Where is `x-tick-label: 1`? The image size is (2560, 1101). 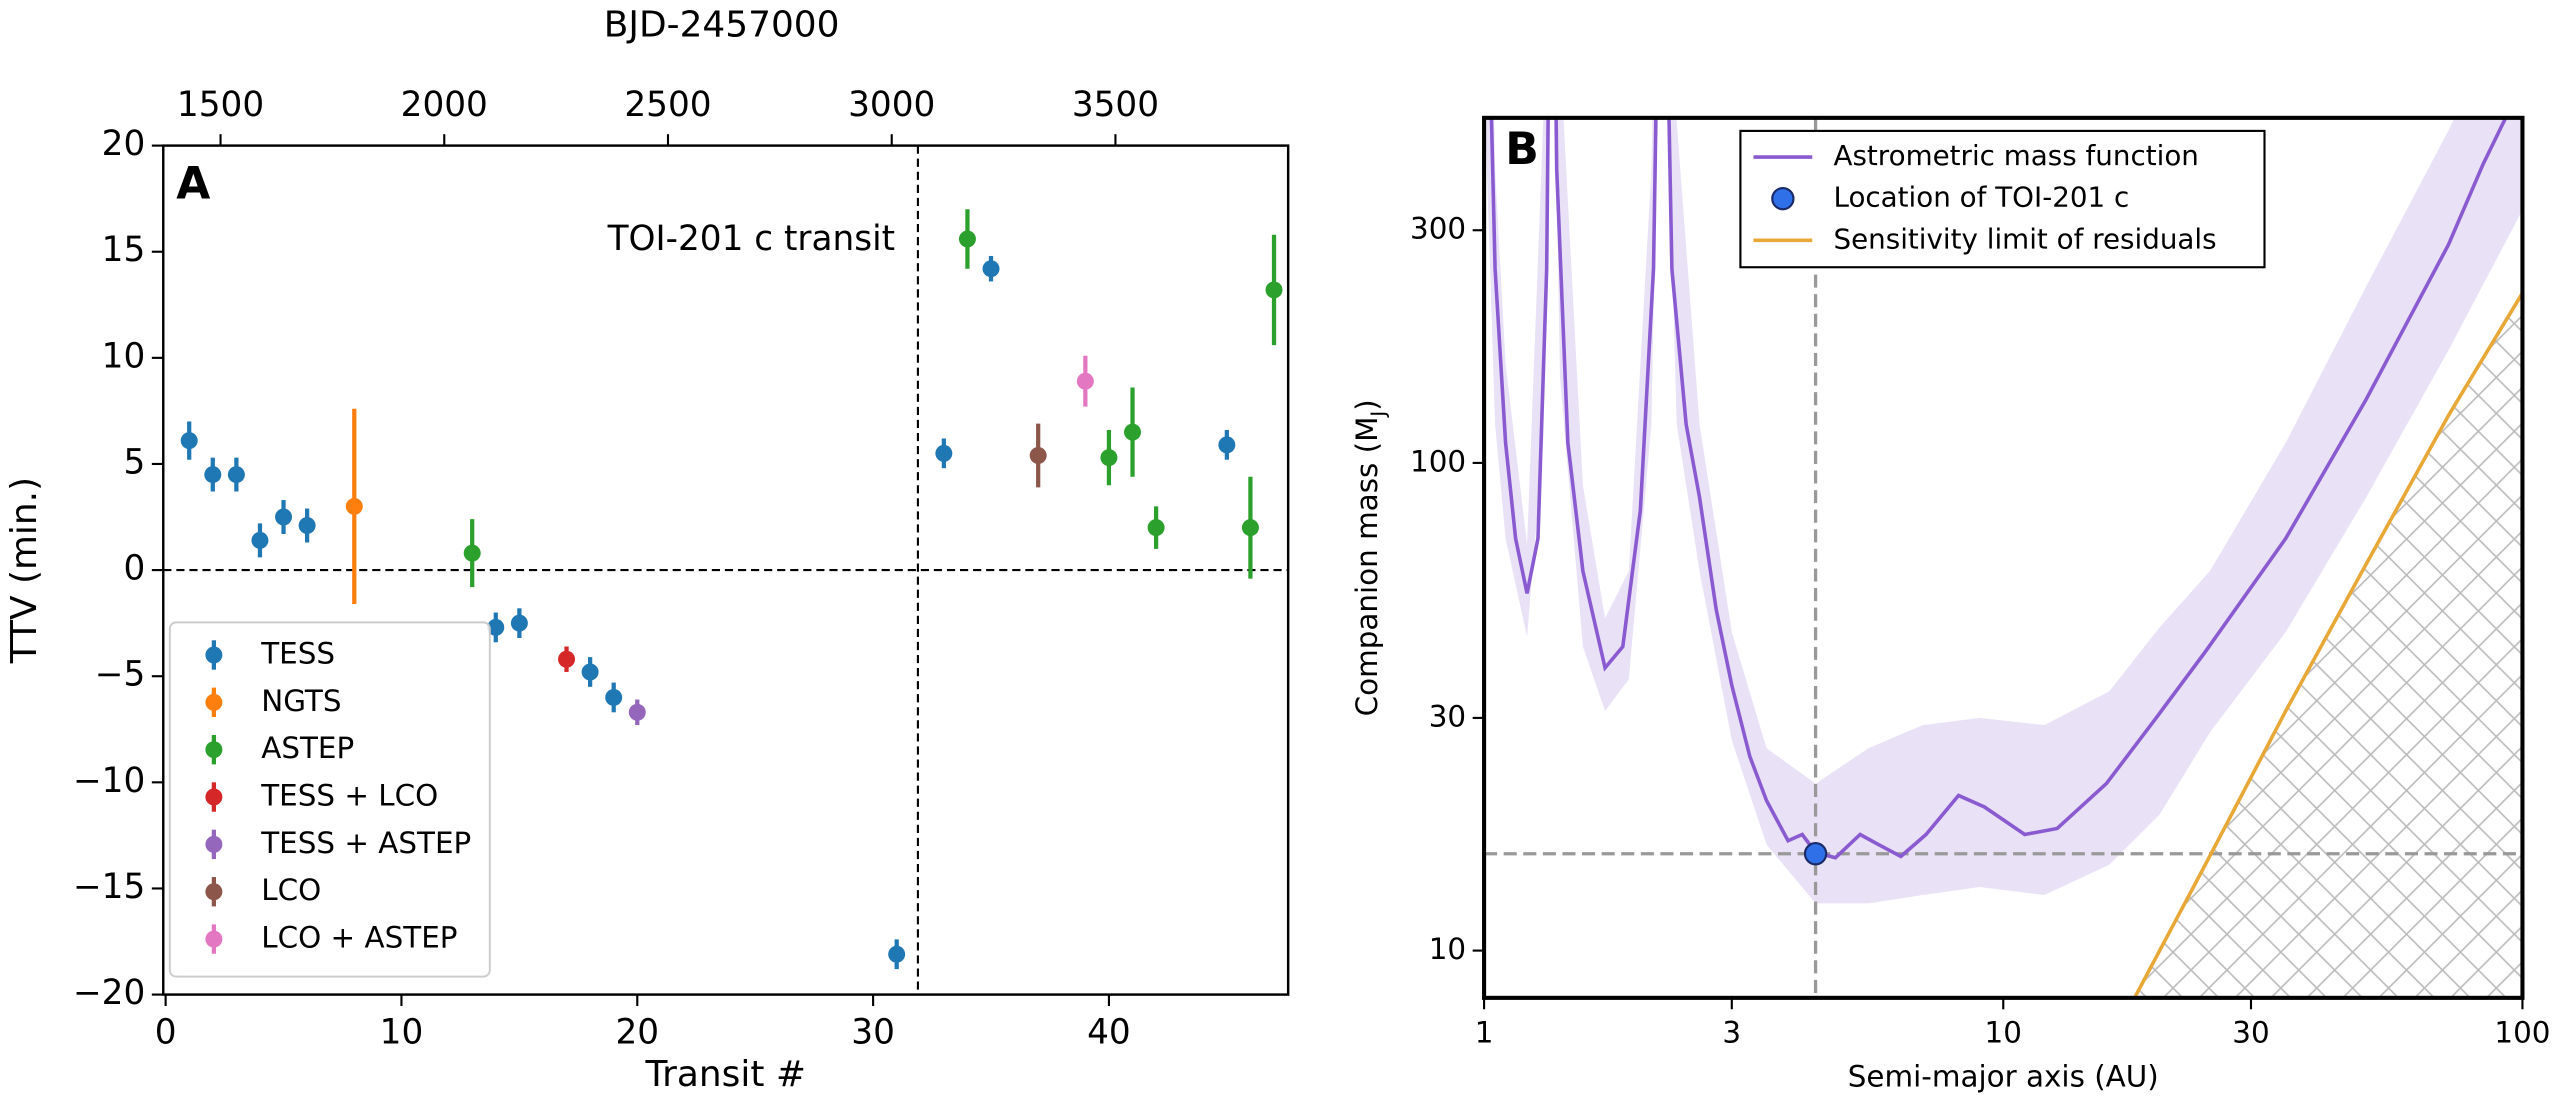 x-tick-label: 1 is located at coordinates (1484, 1032).